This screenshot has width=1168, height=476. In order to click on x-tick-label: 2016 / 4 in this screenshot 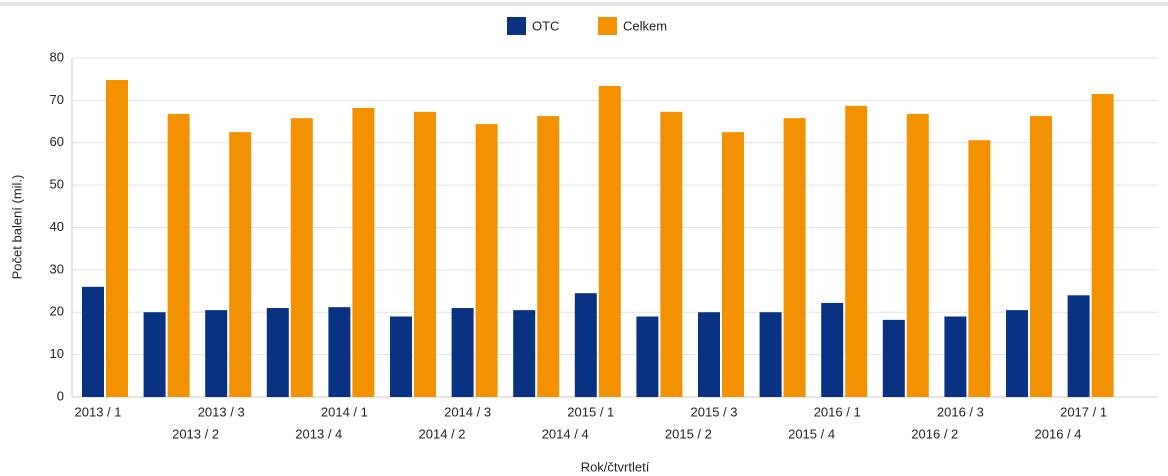, I will do `click(1058, 433)`.